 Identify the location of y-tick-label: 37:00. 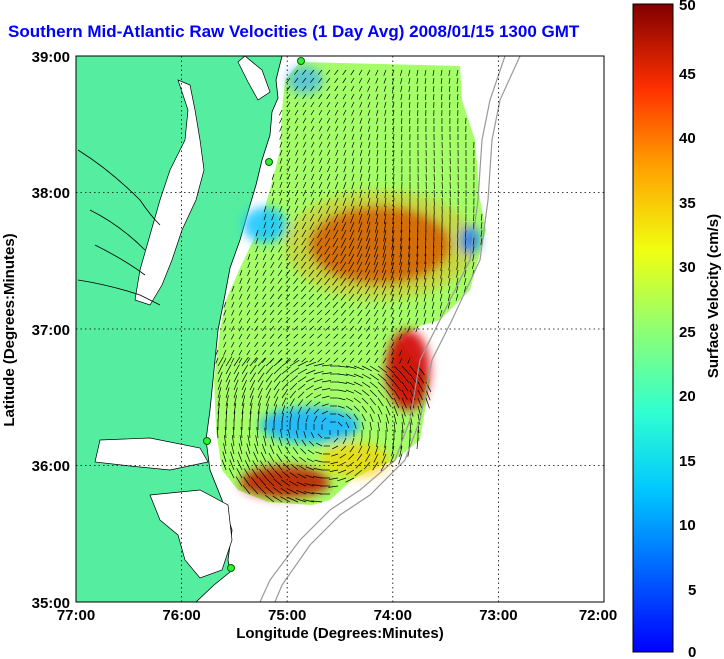
(51, 330).